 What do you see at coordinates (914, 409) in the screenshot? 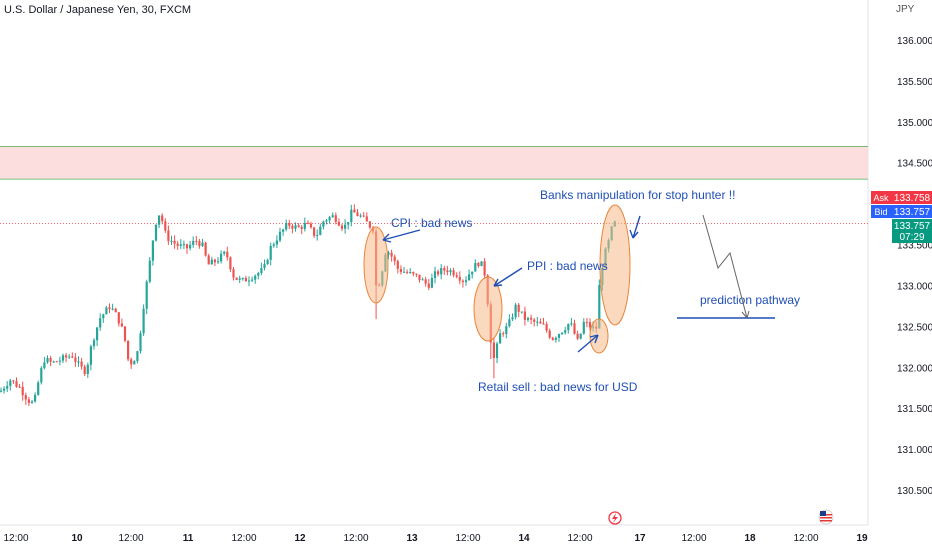
I see `y-tick-label: 131.500` at bounding box center [914, 409].